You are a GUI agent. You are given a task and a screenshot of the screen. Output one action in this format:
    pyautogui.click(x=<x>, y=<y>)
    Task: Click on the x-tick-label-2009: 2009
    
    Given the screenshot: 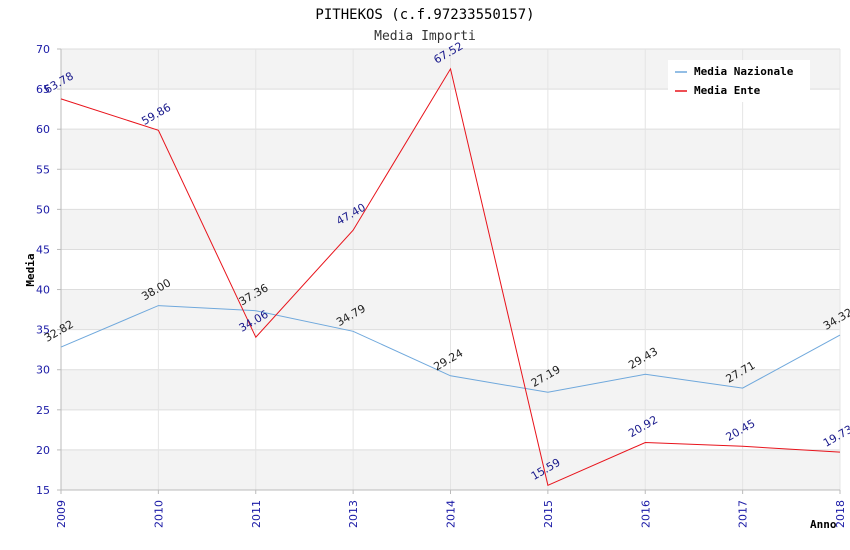 What is the action you would take?
    pyautogui.click(x=61, y=514)
    